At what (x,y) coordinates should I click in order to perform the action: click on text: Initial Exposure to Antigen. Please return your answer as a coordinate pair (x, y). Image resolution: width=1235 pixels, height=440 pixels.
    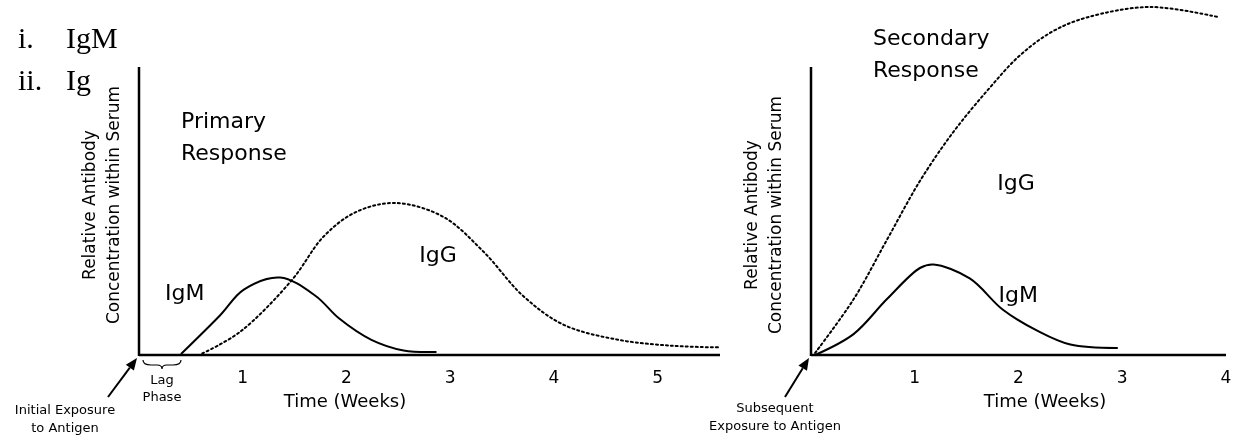
    Looking at the image, I should click on (65, 418).